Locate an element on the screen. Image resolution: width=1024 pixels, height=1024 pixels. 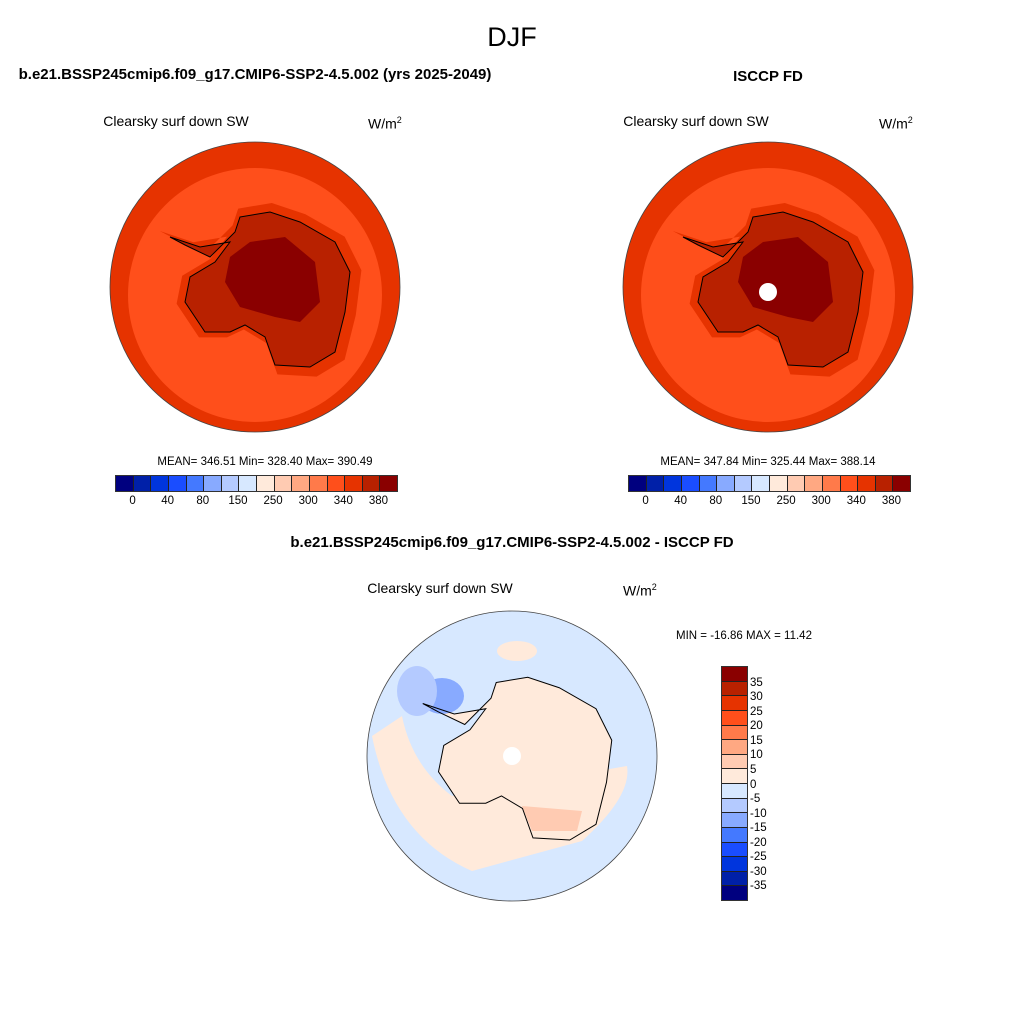
negative-anomaly-patch is located at coordinates (417, 691).